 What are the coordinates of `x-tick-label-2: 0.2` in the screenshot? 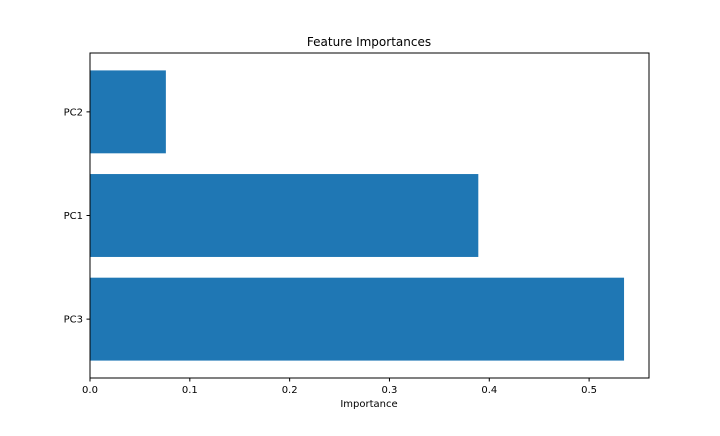 It's located at (290, 390).